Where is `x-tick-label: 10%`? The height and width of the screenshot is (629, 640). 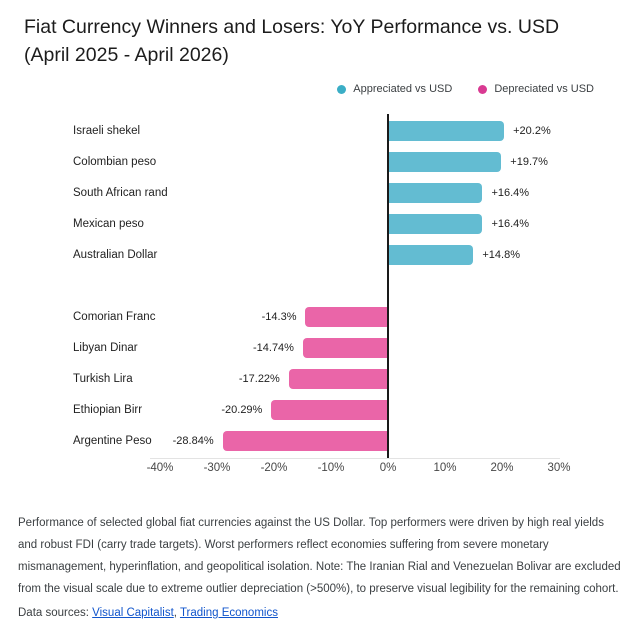
x-tick-label: 10% is located at coordinates (445, 468).